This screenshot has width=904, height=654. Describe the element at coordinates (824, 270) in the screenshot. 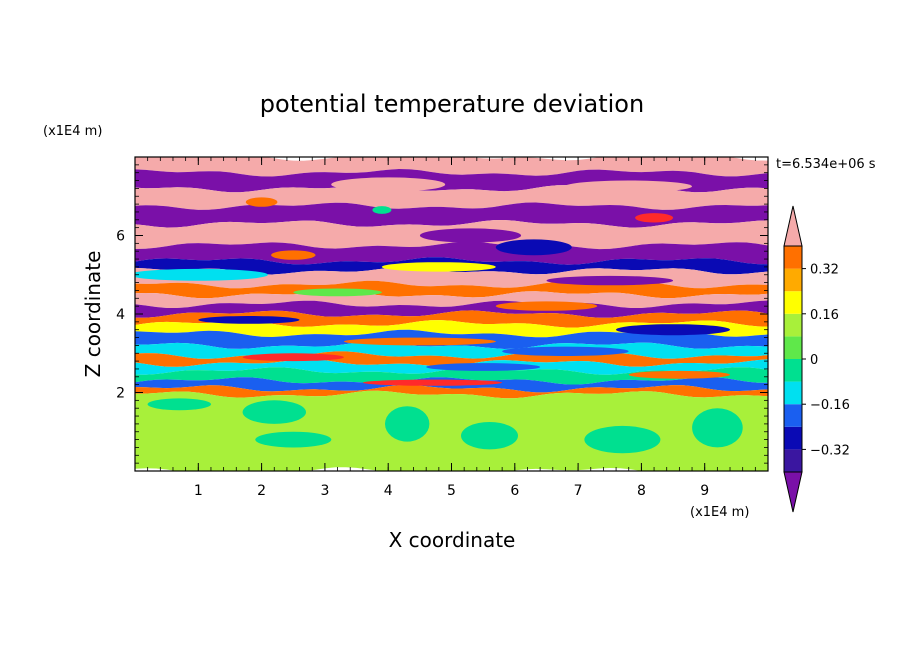

I see `colorbar-label: 0.32` at that location.